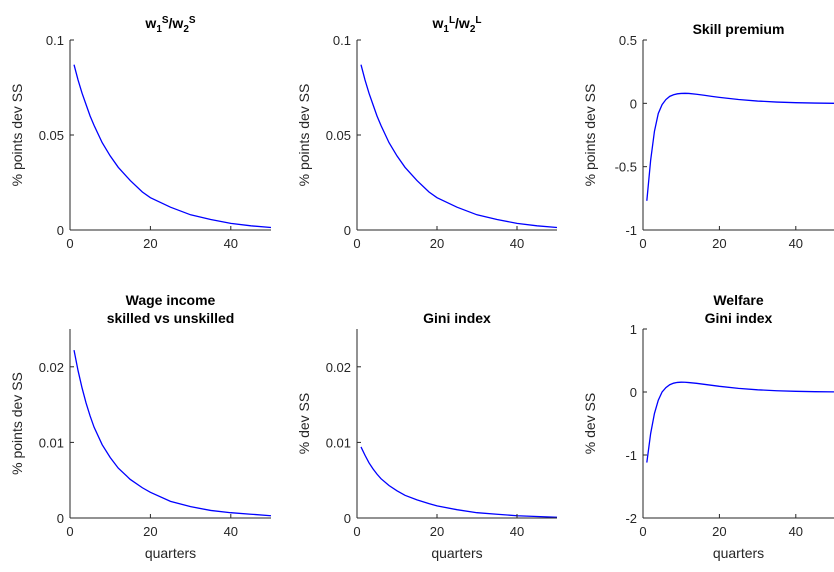 The width and height of the screenshot is (834, 572). Describe the element at coordinates (457, 318) in the screenshot. I see `chart-title: Gini index` at that location.